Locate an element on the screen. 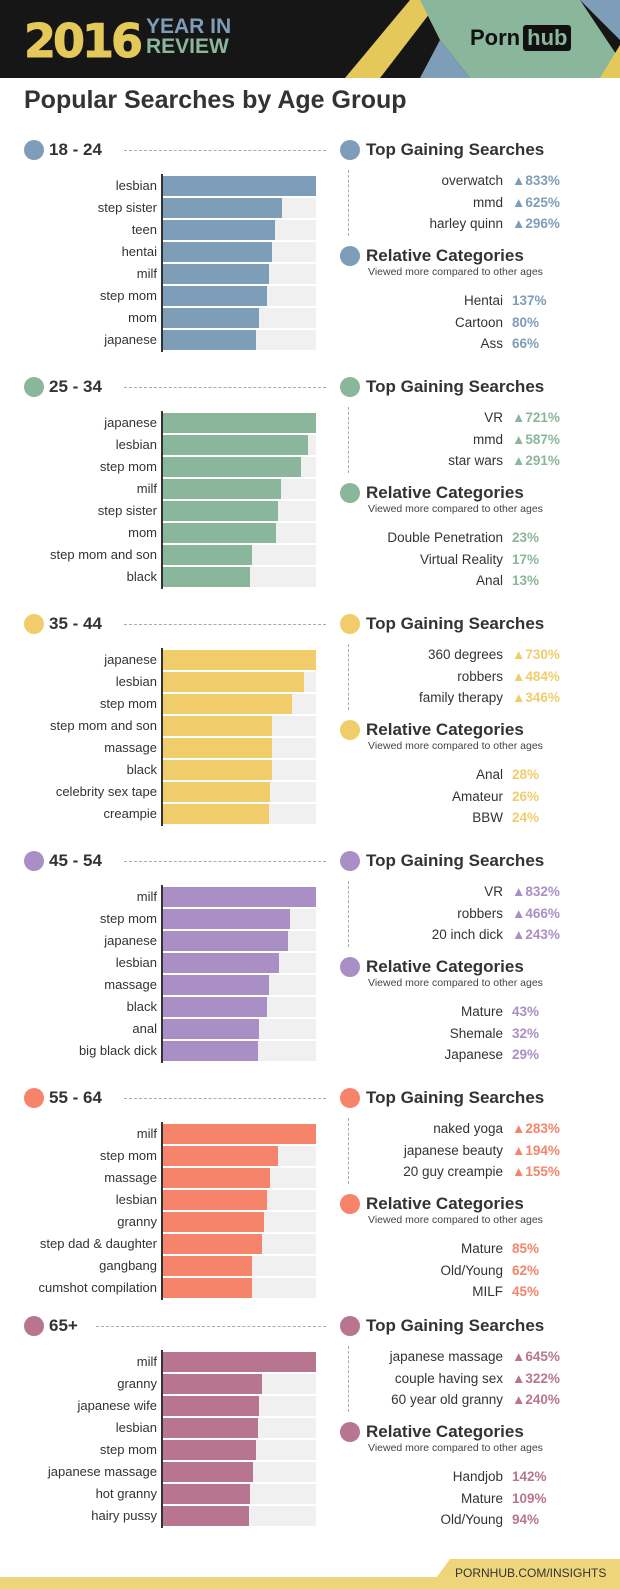  bar-label: big black dick is located at coordinates (117, 1050).